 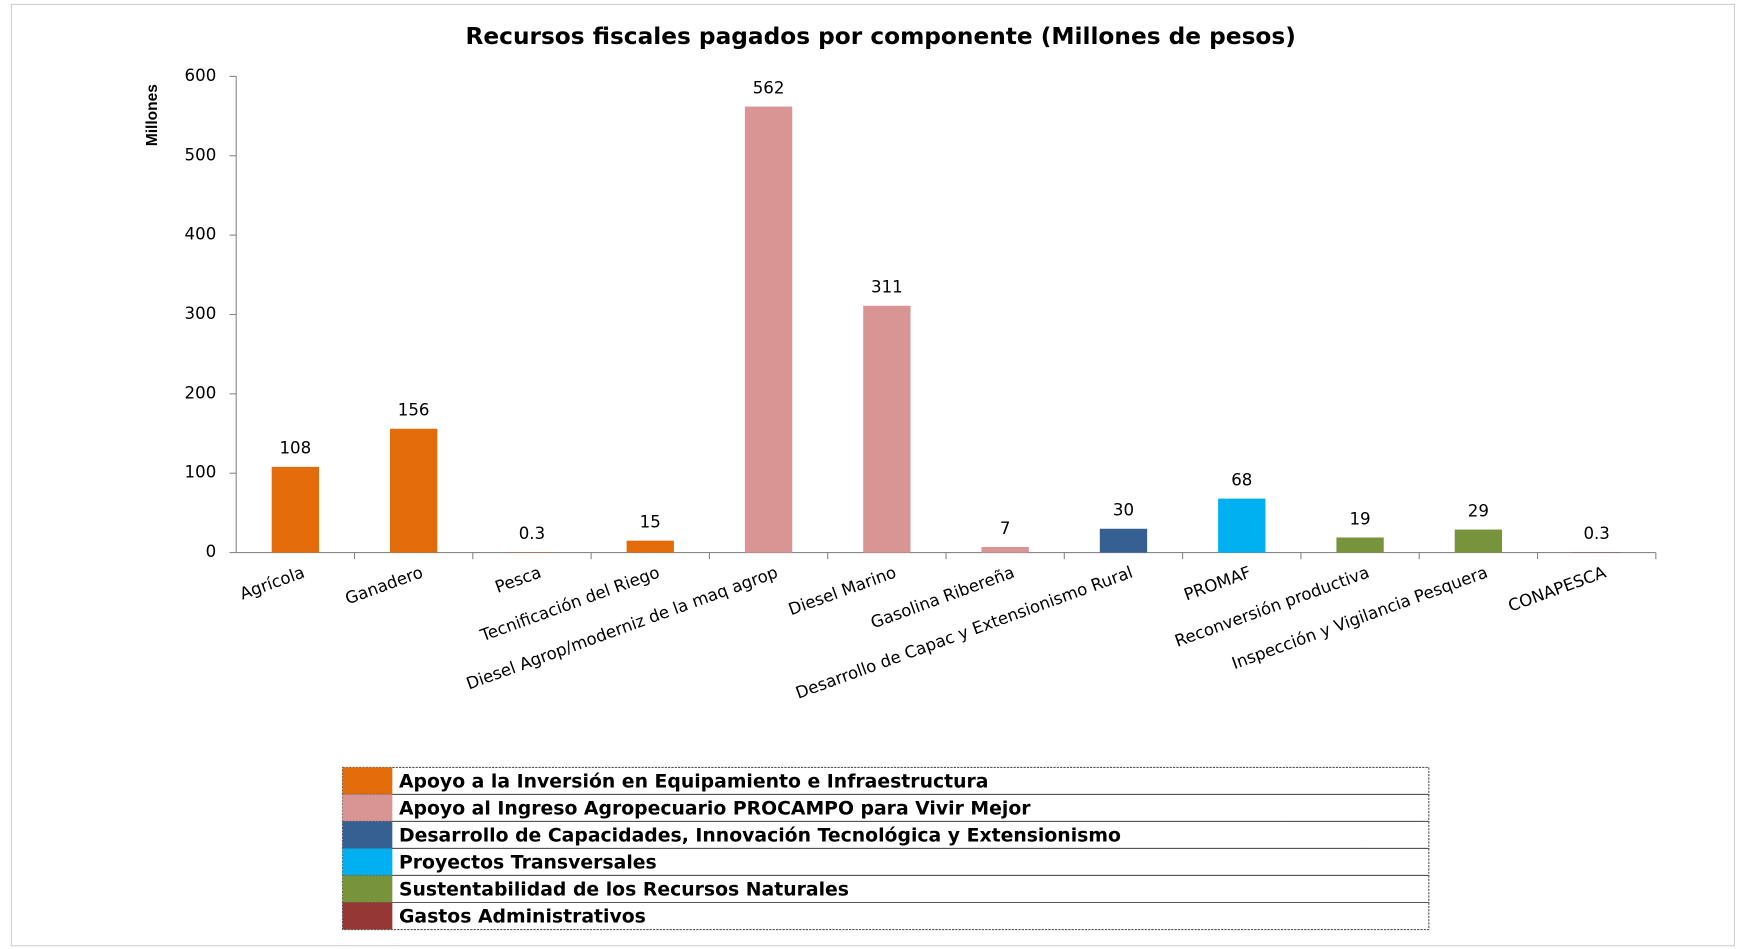 I want to click on x-tick-label: Agrícola, so click(x=272, y=583).